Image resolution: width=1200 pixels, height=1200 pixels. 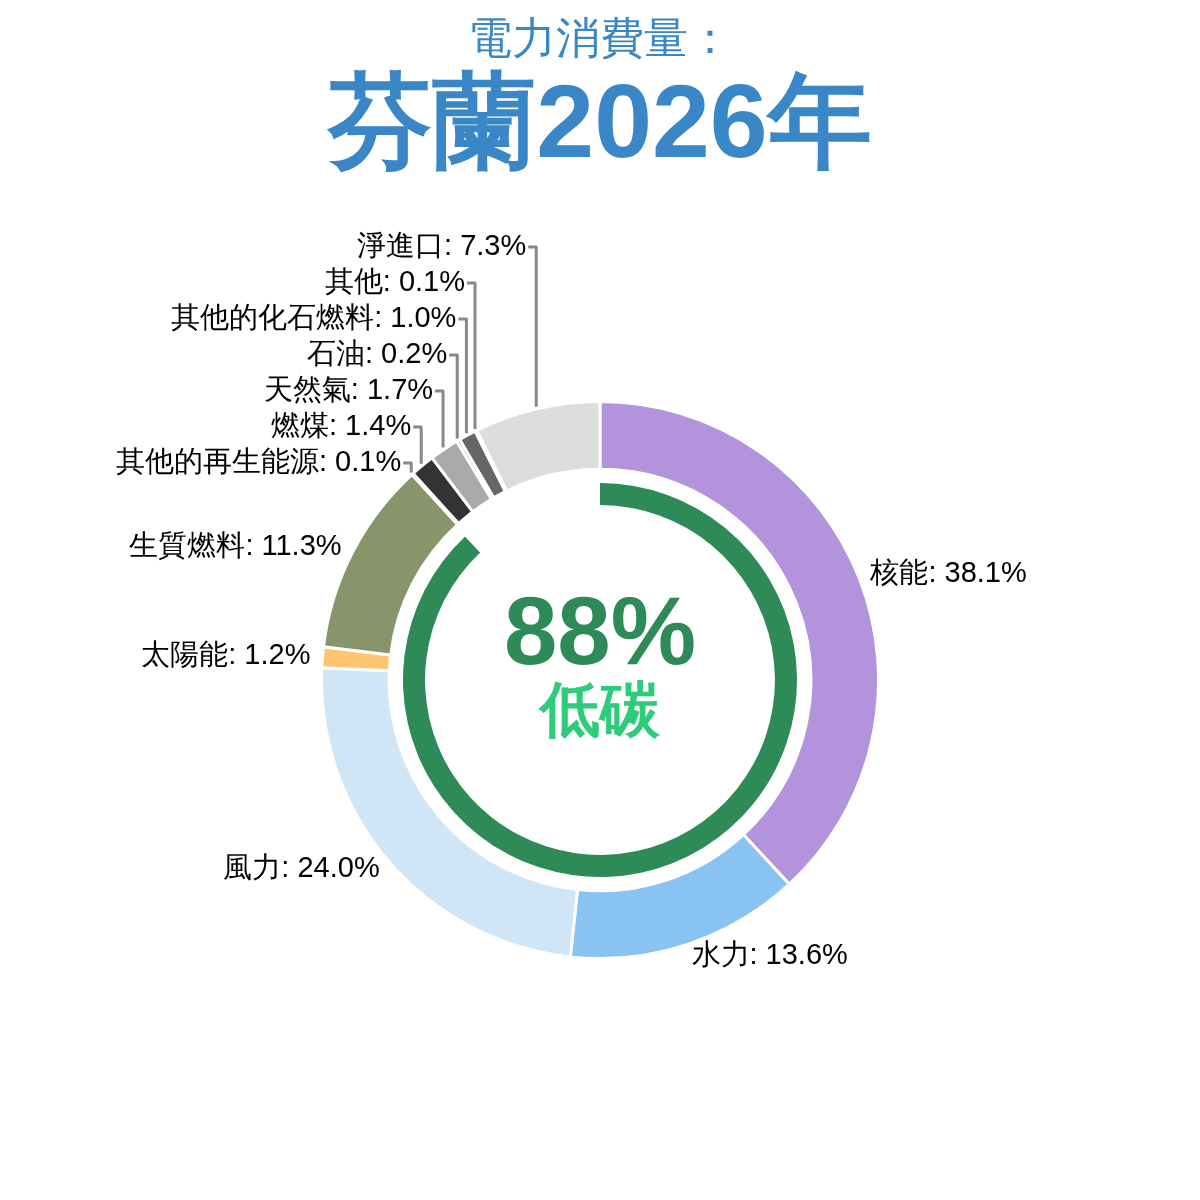 What do you see at coordinates (348, 389) in the screenshot?
I see `slice-label: 天然氣: 1.7%` at bounding box center [348, 389].